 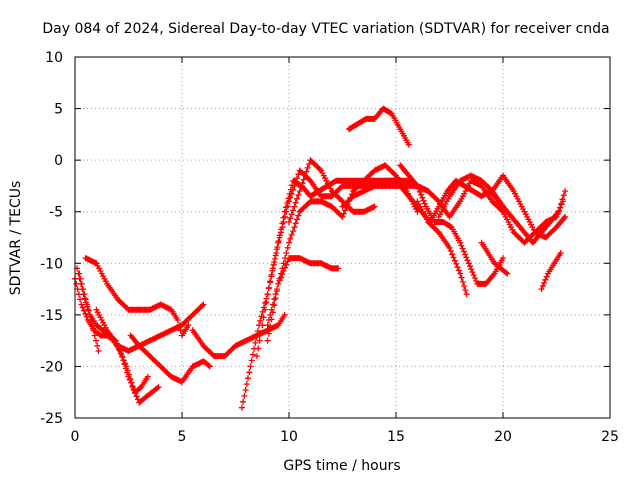 What do you see at coordinates (51, 264) in the screenshot?
I see `y-tick-label: -10` at bounding box center [51, 264].